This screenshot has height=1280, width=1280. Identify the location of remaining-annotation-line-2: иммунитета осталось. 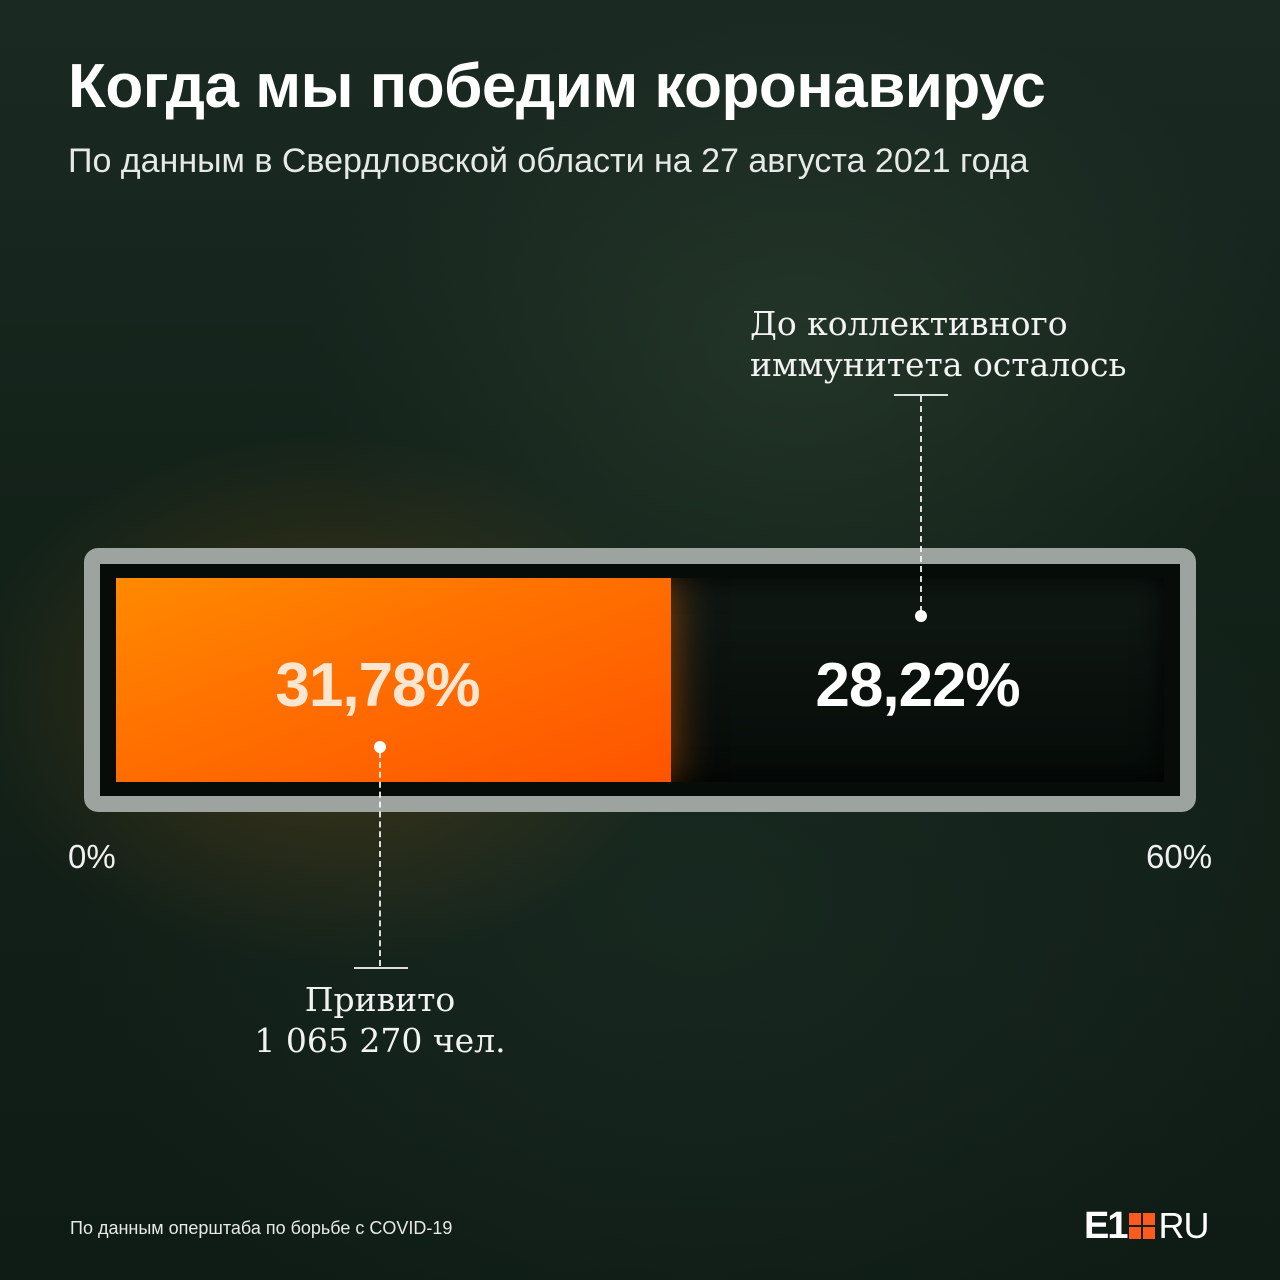
(938, 364).